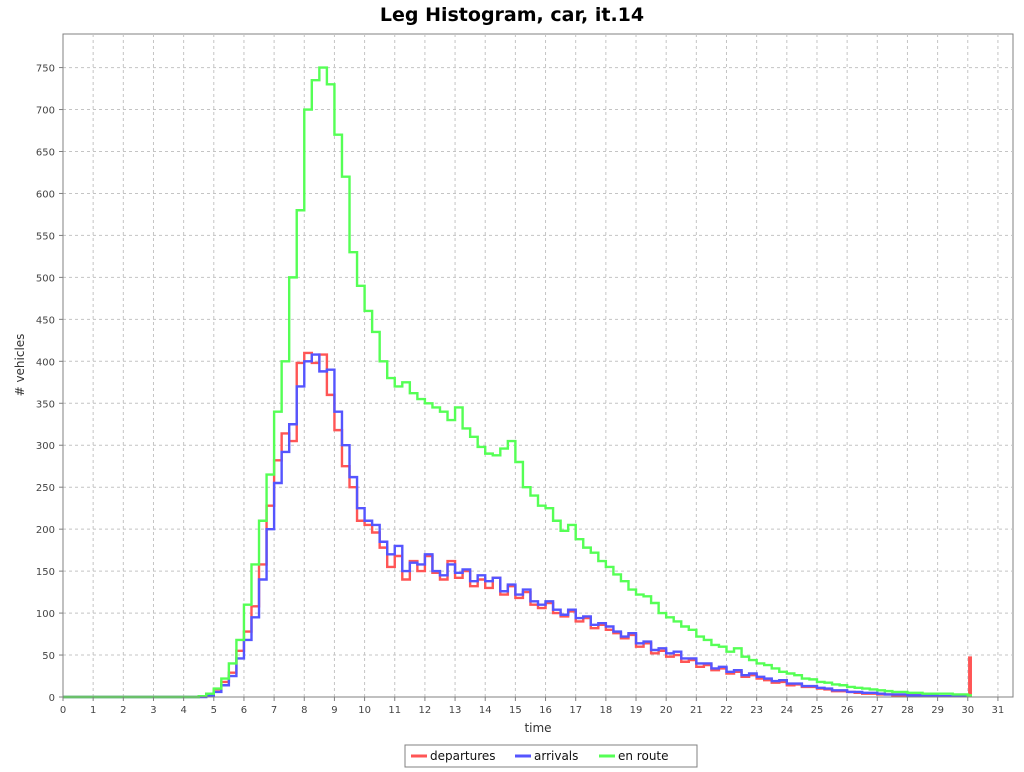 The width and height of the screenshot is (1024, 772). Describe the element at coordinates (334, 710) in the screenshot. I see `x-tick-label: 9` at that location.